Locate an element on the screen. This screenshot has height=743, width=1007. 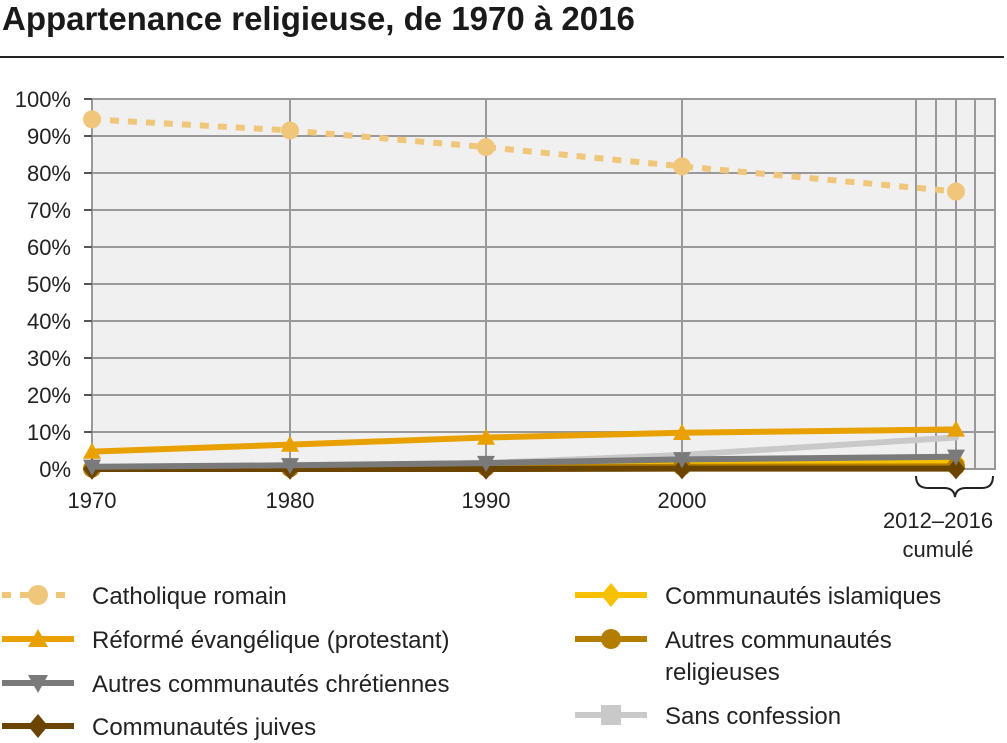
series-line is located at coordinates (524, 155).